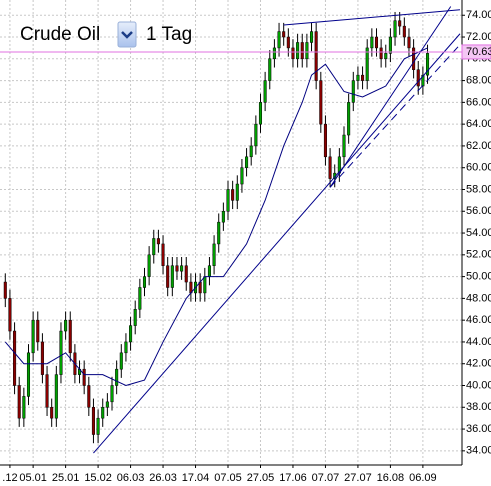 Image resolution: width=491 pixels, height=486 pixels. What do you see at coordinates (478, 189) in the screenshot?
I see `y-tick-label: 58.00` at bounding box center [478, 189].